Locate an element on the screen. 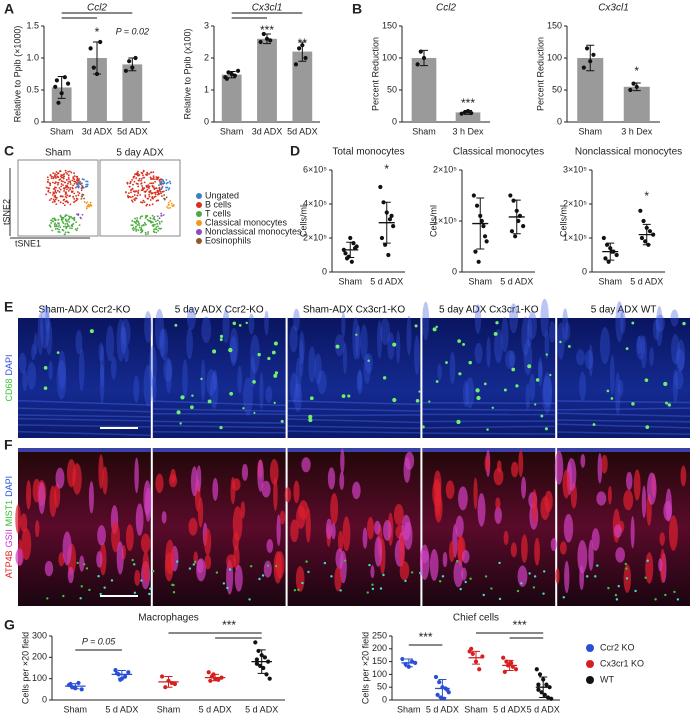  legend-marker is located at coordinates (199, 223).